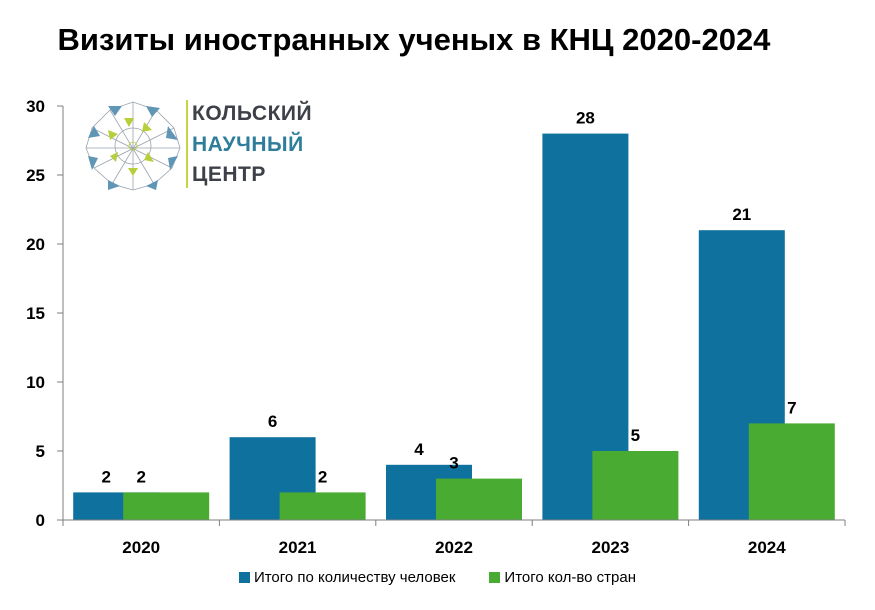 The image size is (875, 610). Describe the element at coordinates (244, 577) in the screenshot. I see `legend-swatch-people` at that location.